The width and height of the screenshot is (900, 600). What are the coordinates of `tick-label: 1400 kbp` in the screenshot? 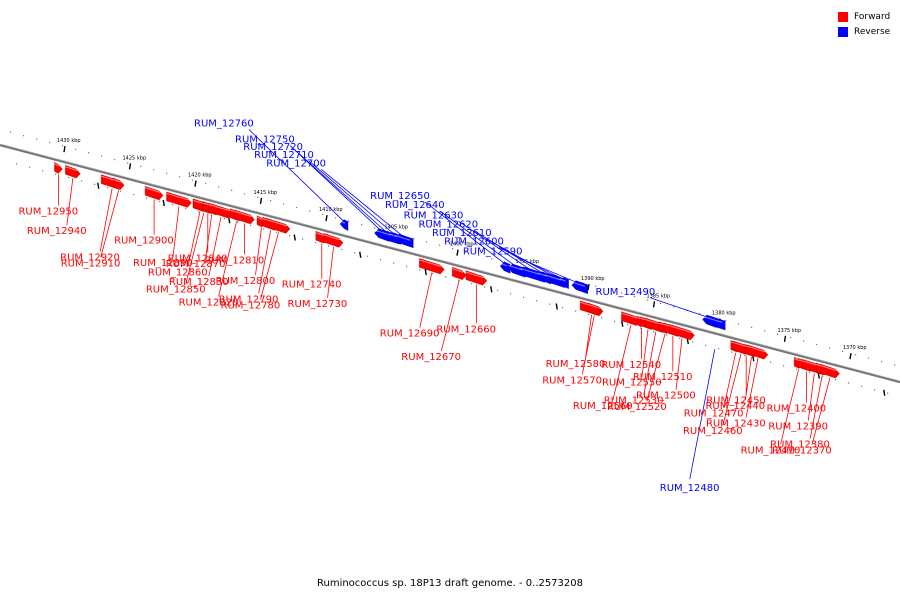 It's located at (462, 245).